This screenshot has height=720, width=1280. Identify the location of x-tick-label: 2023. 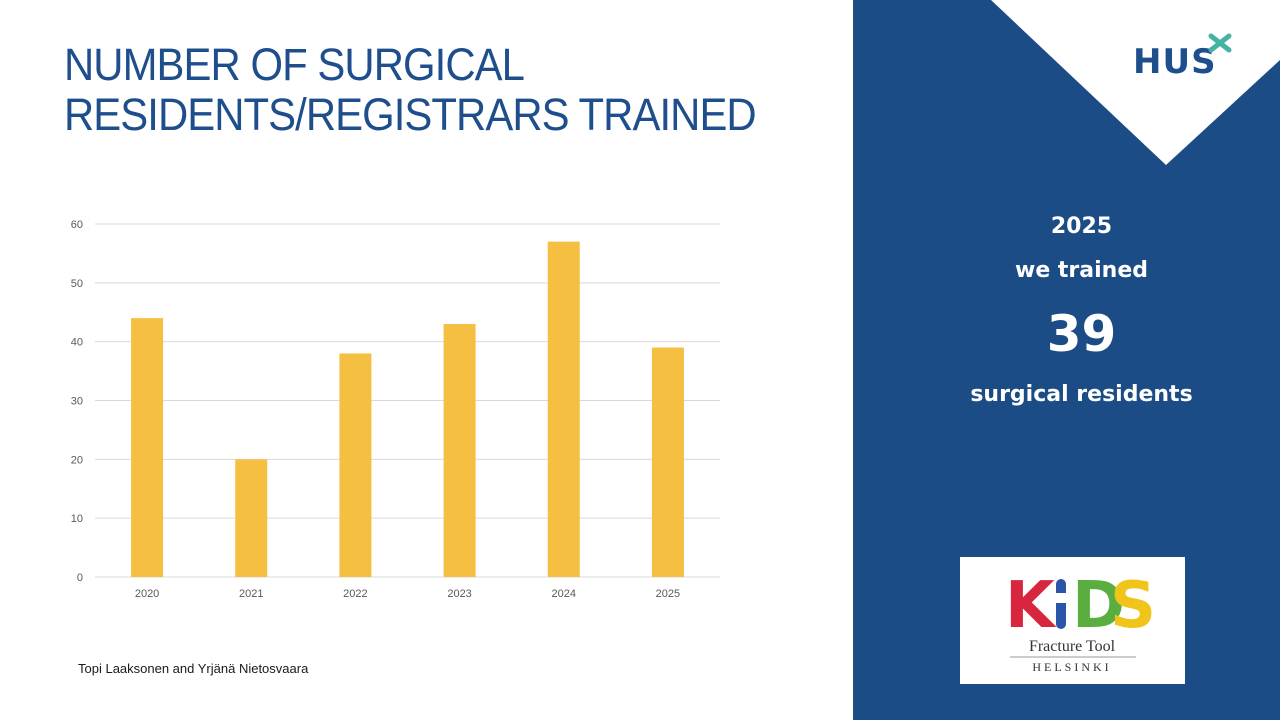
(459, 594).